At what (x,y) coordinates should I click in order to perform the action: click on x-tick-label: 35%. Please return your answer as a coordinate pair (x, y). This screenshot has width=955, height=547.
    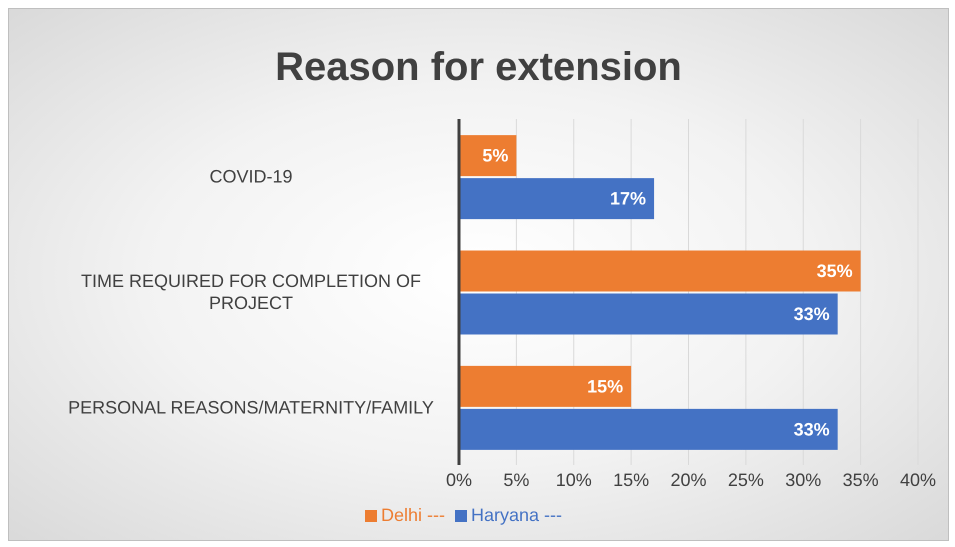
    Looking at the image, I should click on (860, 480).